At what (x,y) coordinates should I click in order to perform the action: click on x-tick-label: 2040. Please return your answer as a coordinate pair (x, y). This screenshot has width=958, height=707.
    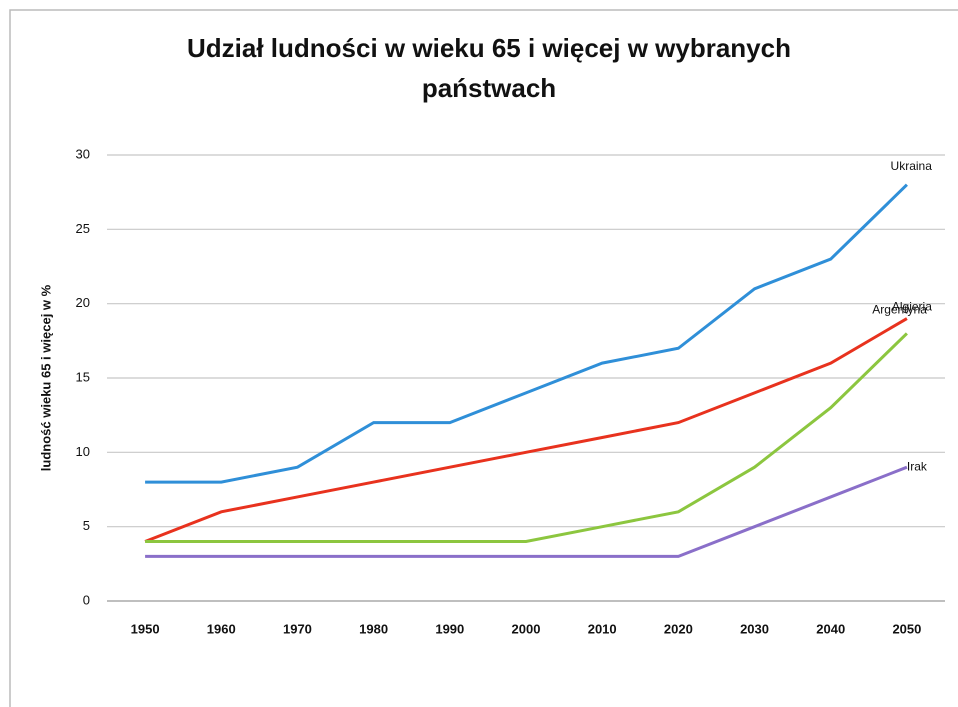
    Looking at the image, I should click on (830, 628).